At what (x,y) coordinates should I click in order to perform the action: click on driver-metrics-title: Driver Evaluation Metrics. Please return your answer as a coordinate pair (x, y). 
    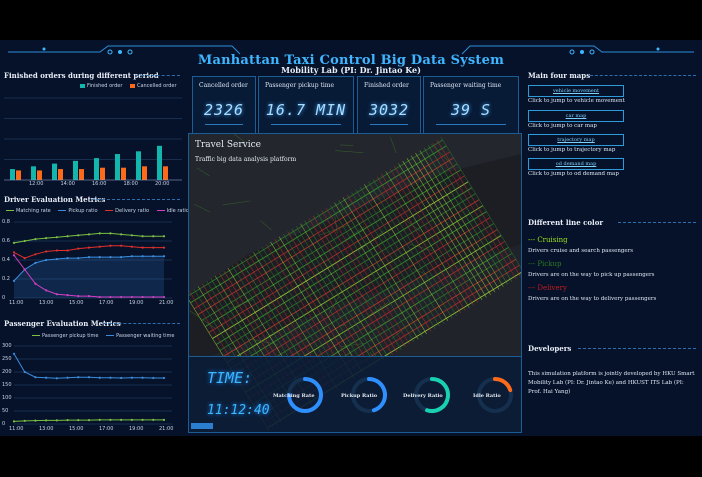
    Looking at the image, I should click on (55, 199).